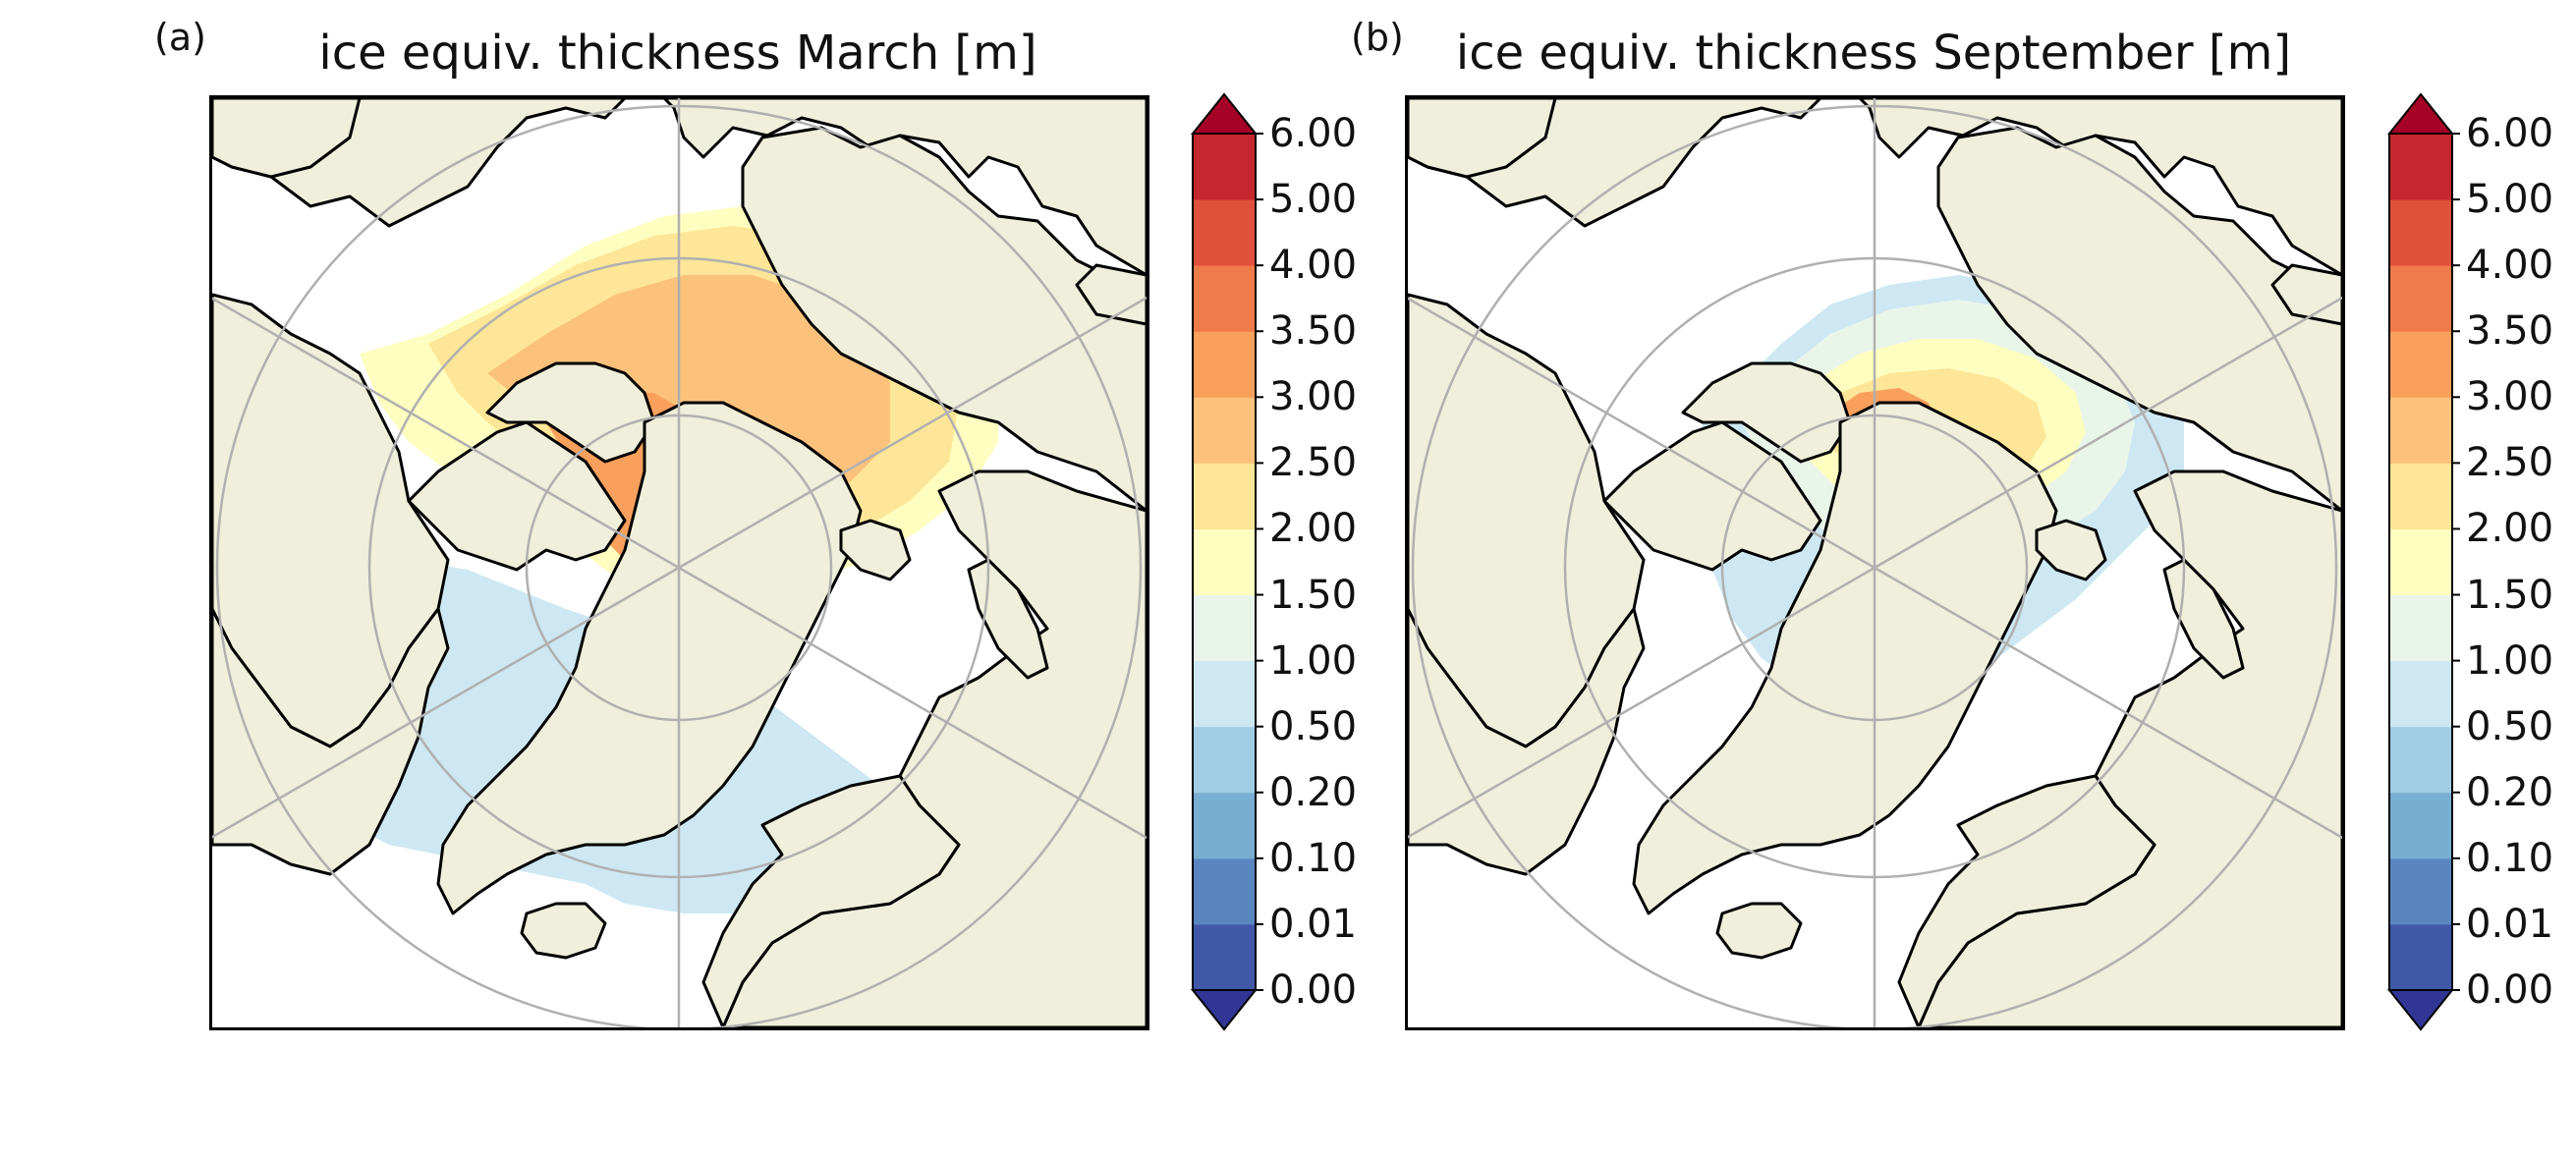 The width and height of the screenshot is (2576, 1160). I want to click on panel-b-title: ice equiv. thickness September [m], so click(1873, 53).